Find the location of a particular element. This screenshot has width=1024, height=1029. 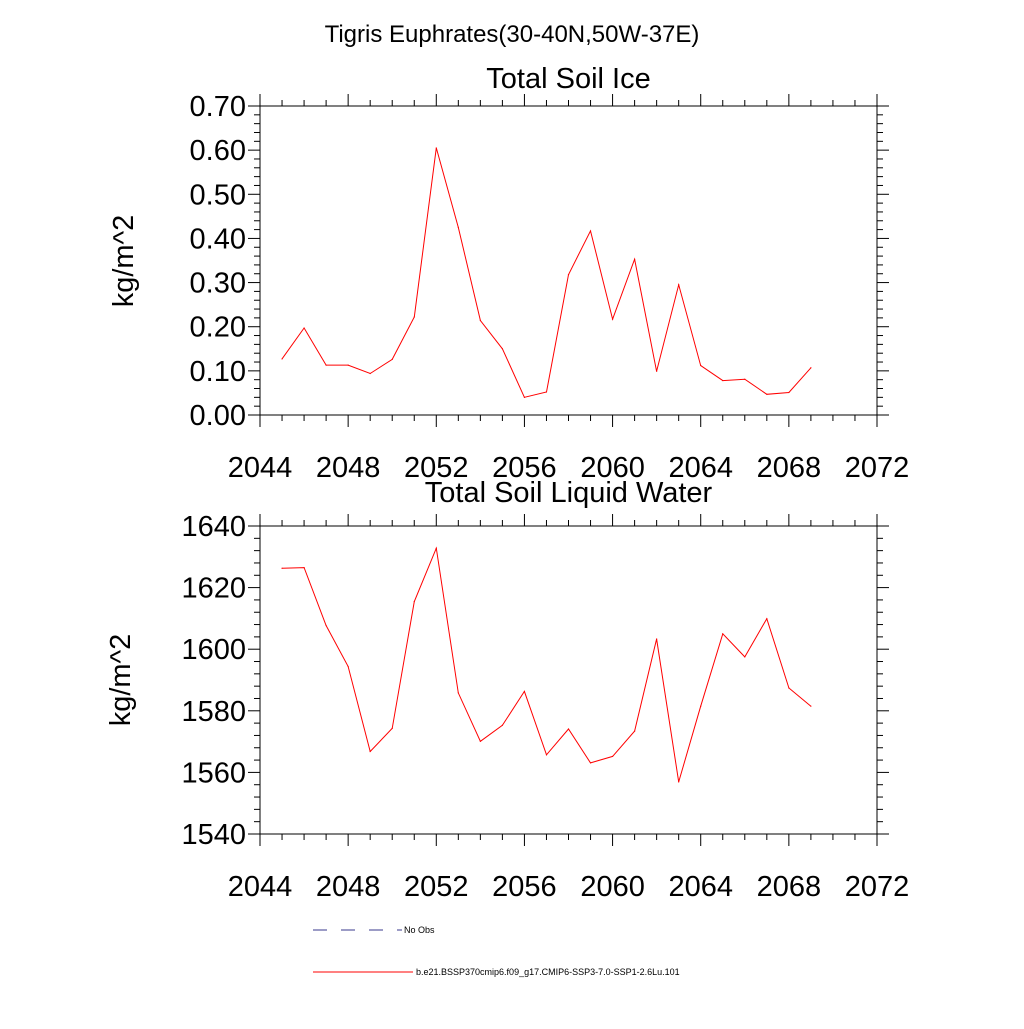

y-tick-label: 0.40 is located at coordinates (218, 239).